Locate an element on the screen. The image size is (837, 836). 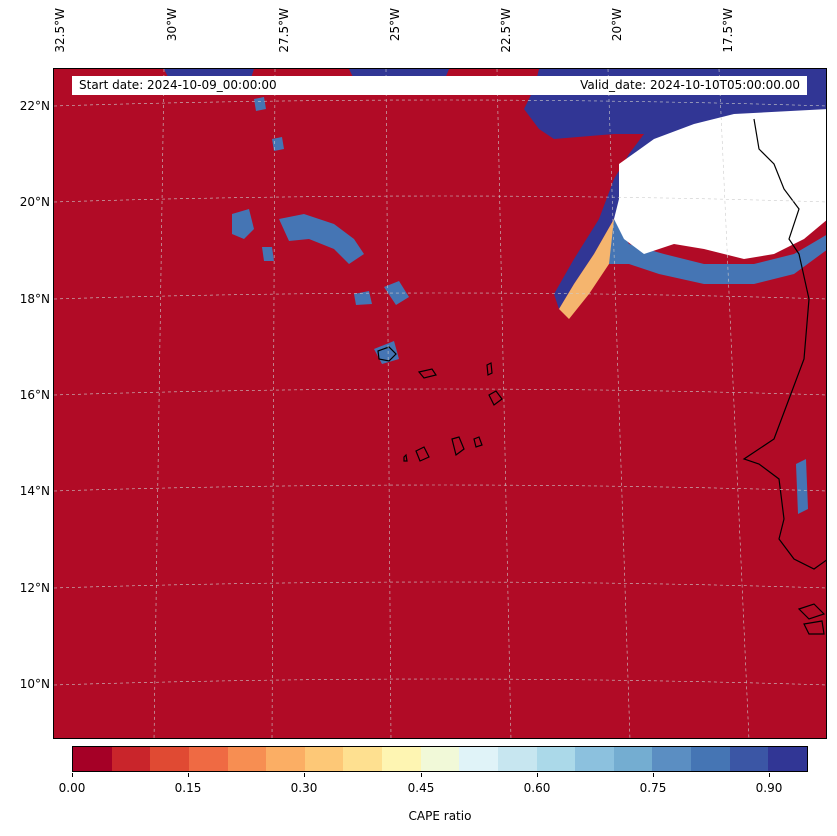
longitude-label: 25°W is located at coordinates (395, 25).